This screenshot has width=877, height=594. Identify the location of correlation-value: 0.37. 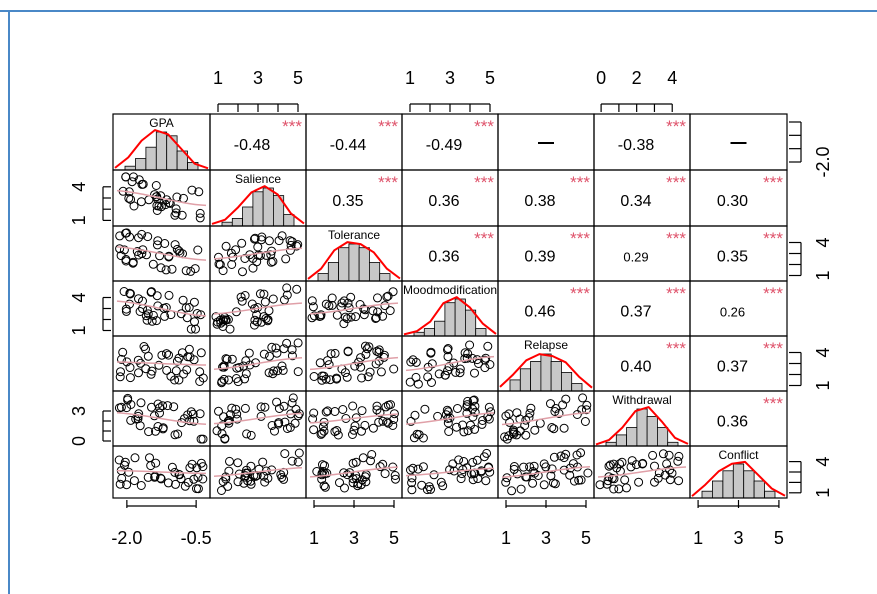
(635, 312).